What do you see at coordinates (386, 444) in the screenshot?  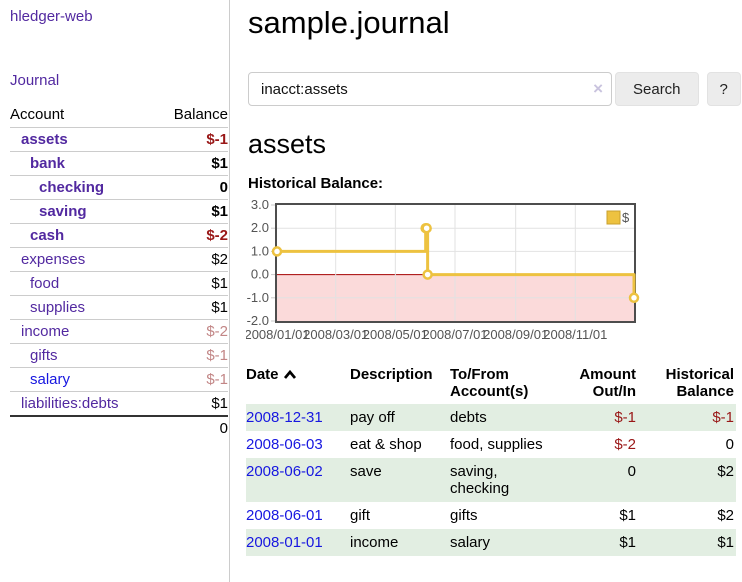 I see `transaction-description: eat & shop` at bounding box center [386, 444].